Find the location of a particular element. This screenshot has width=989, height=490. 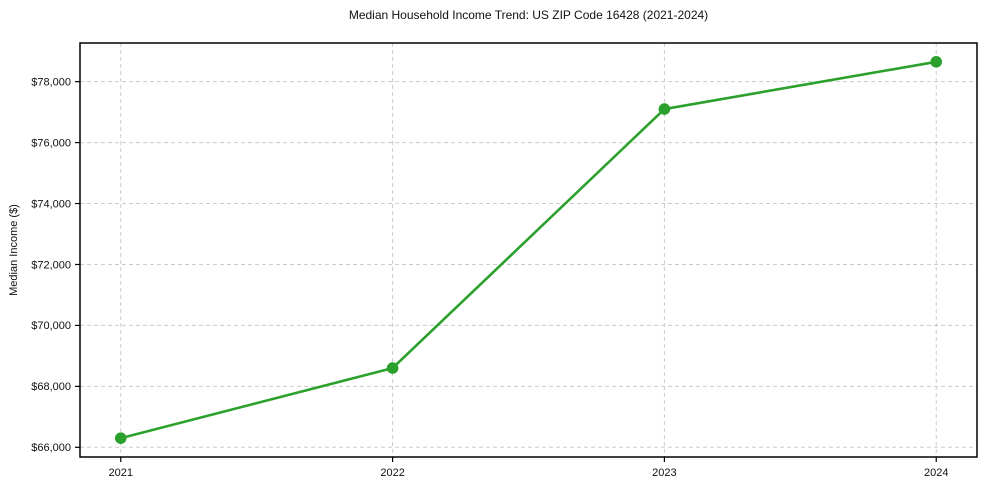

y-tick-label: $76,000 is located at coordinates (51, 143).